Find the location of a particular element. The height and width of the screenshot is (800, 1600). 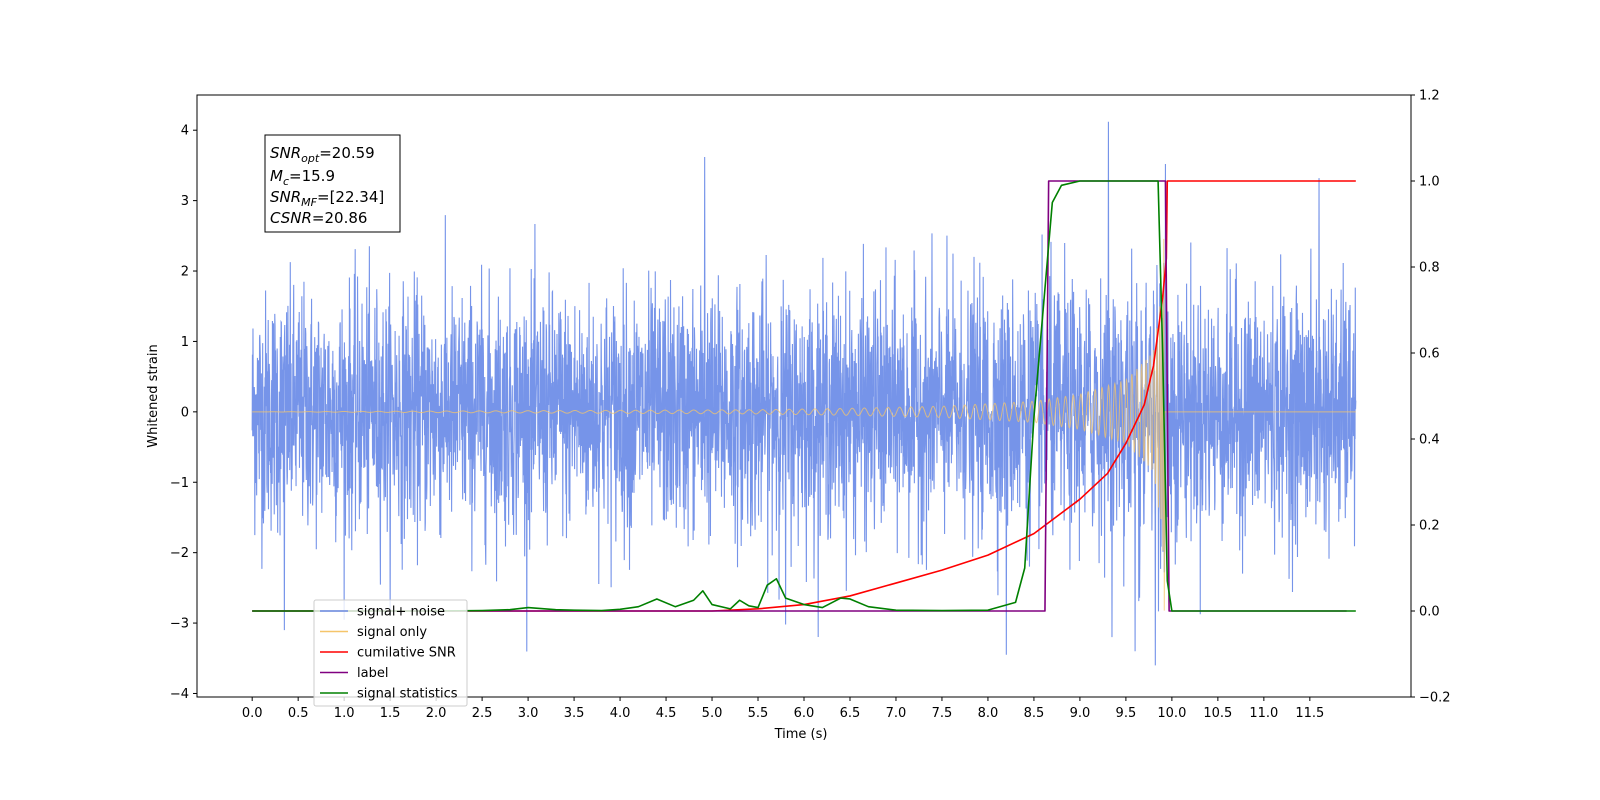

y2-tick-label: 0.2 is located at coordinates (1429, 526).